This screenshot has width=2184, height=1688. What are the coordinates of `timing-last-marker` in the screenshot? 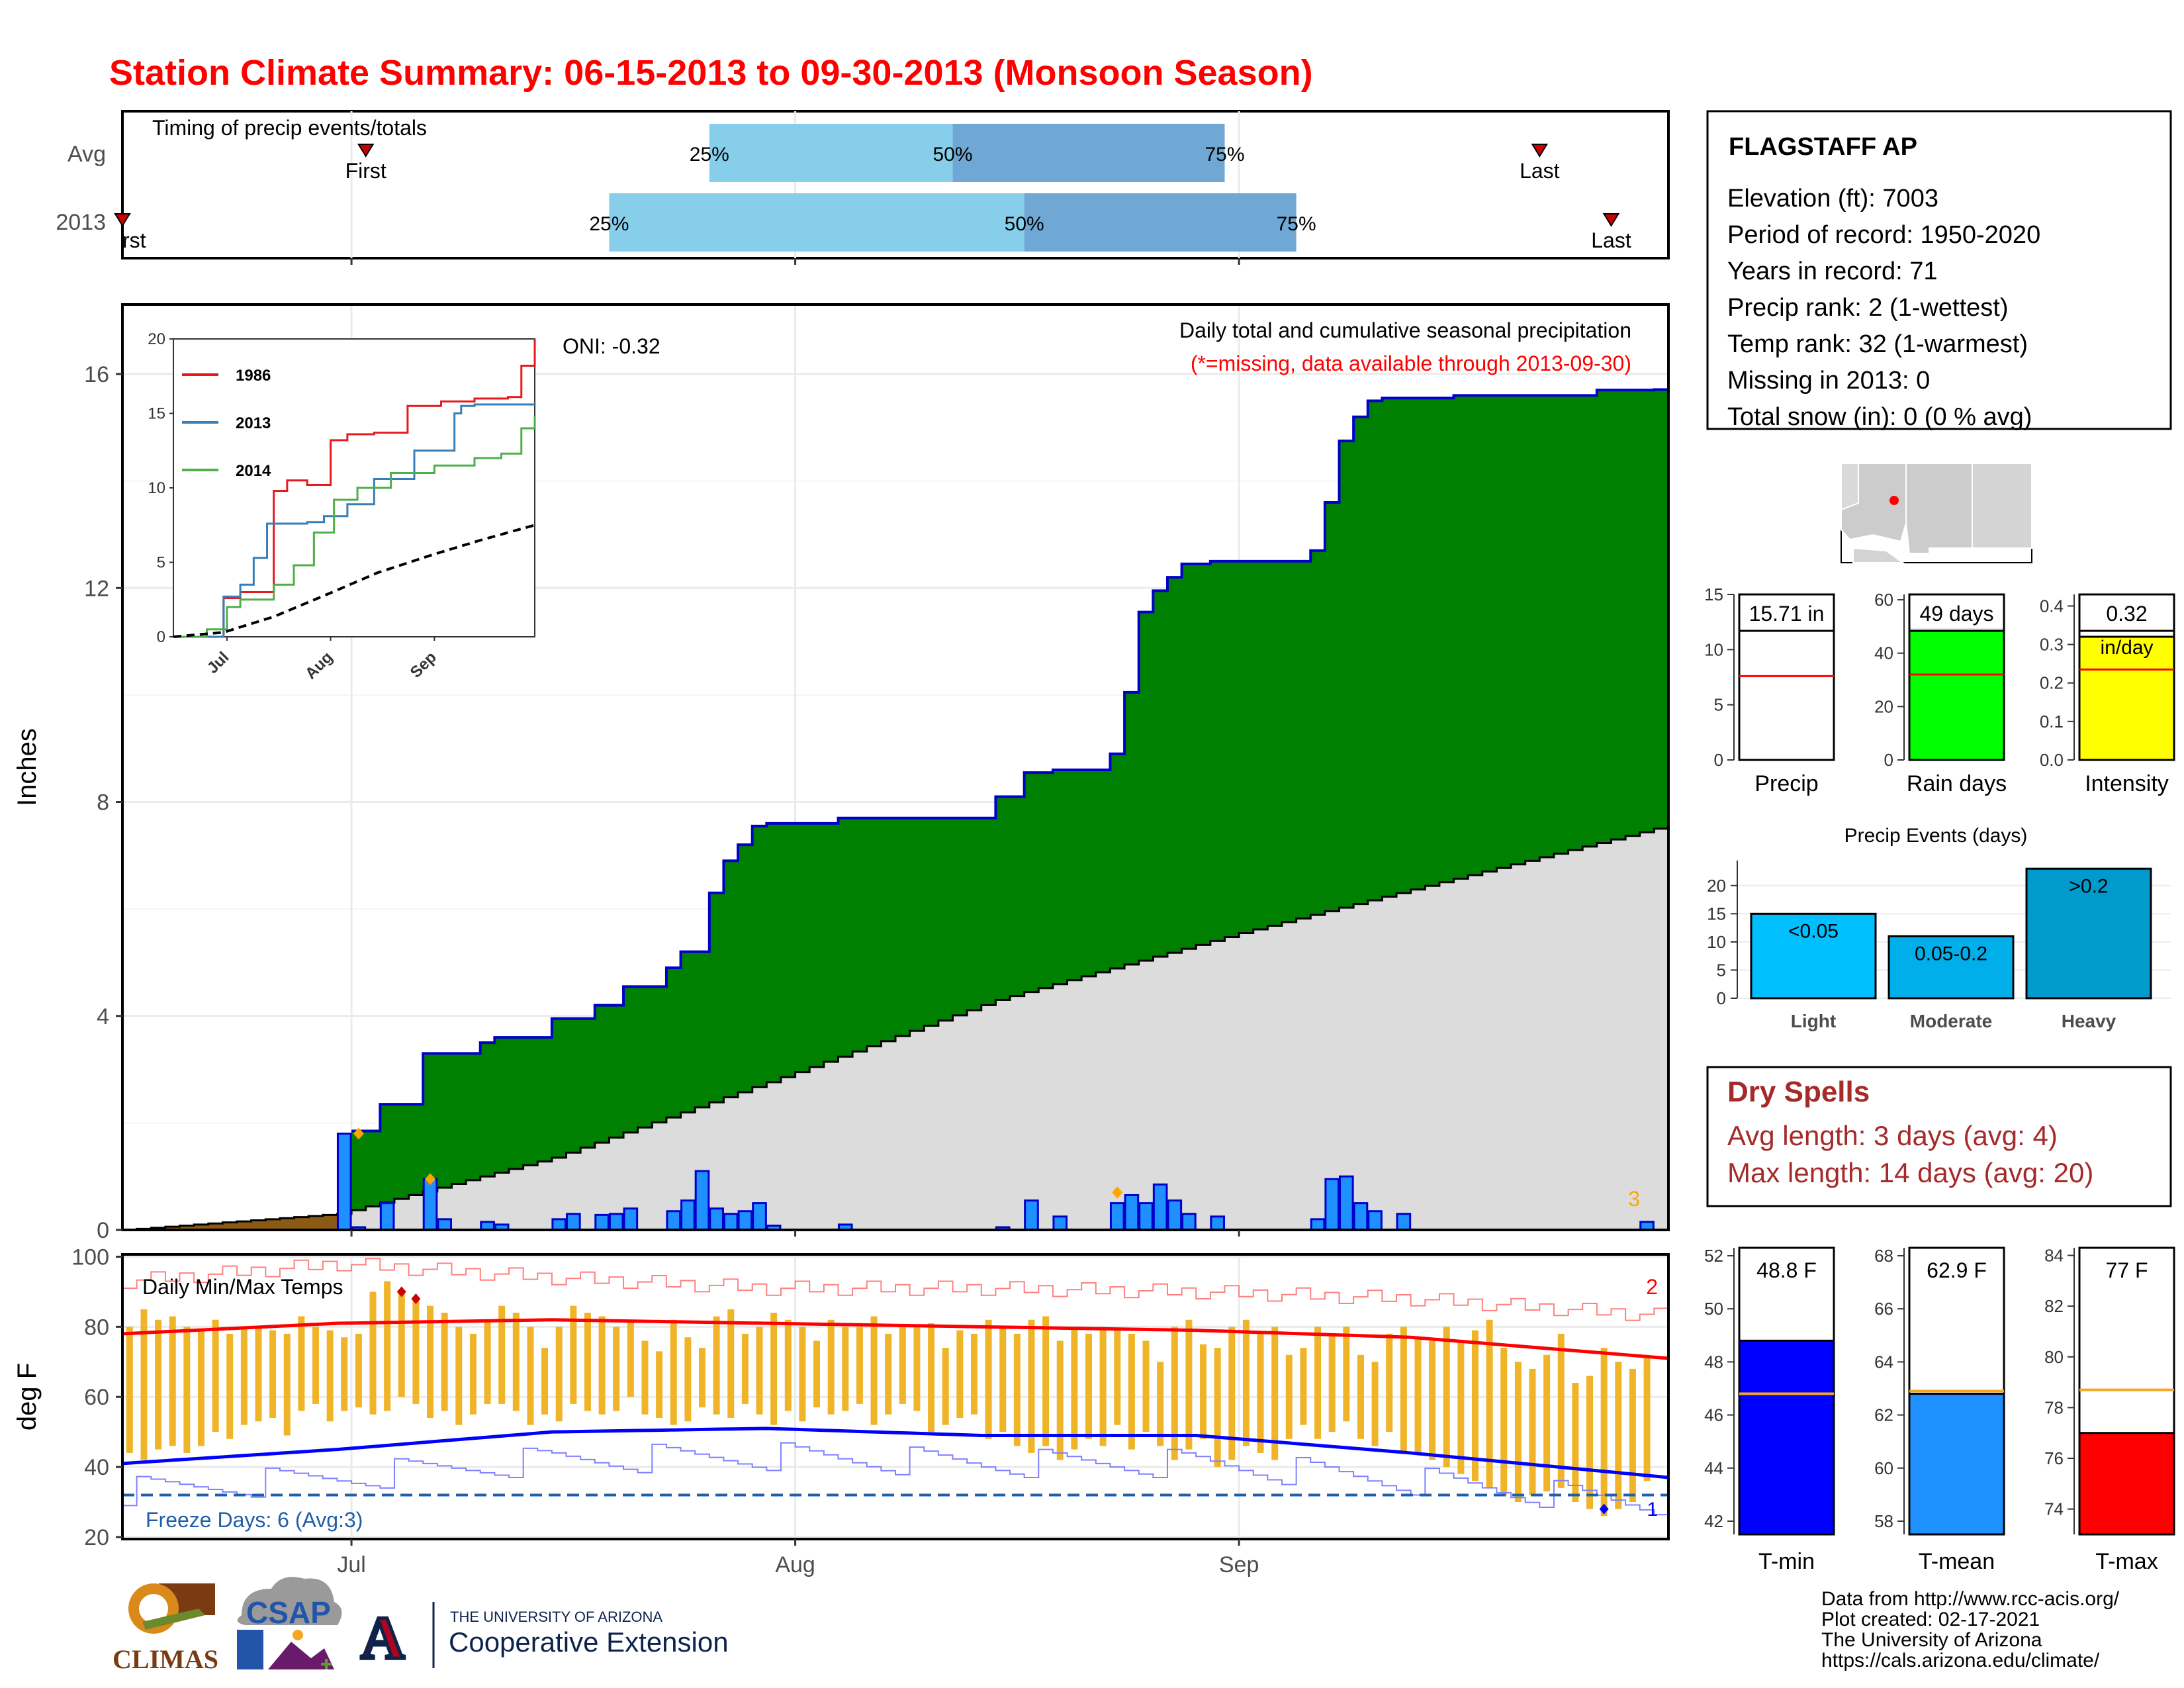 It's located at (1540, 151).